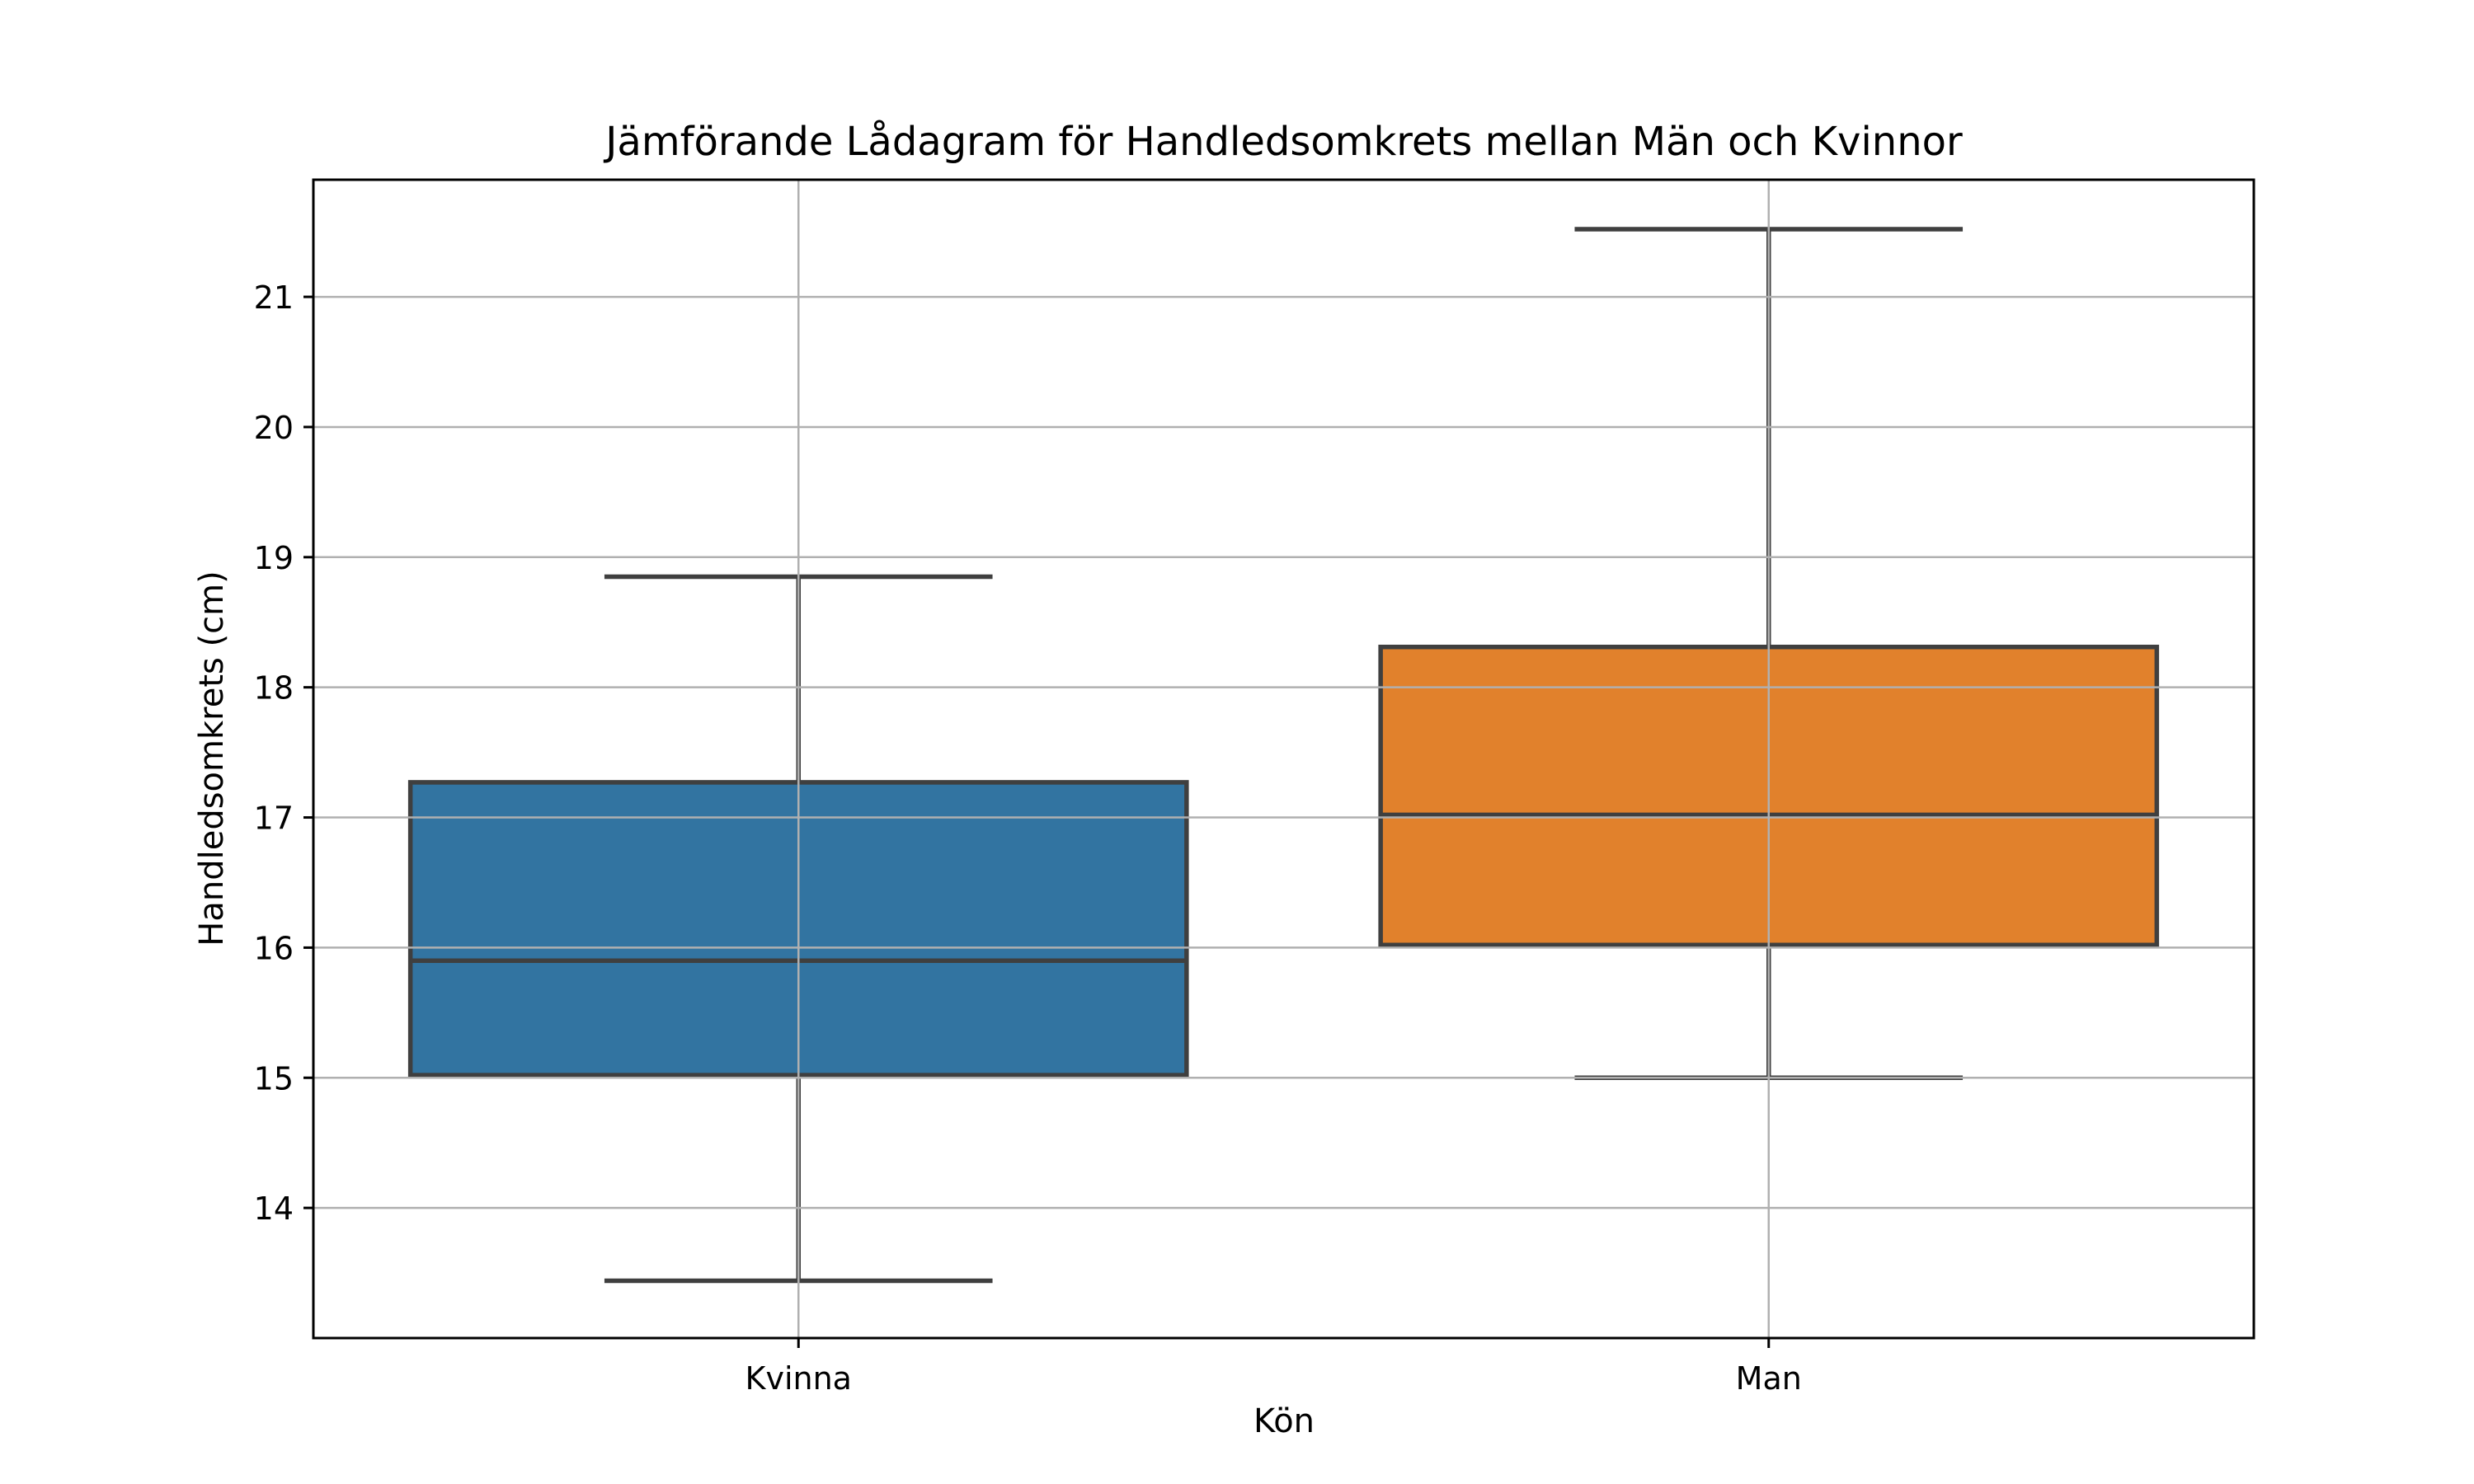  Describe the element at coordinates (274, 297) in the screenshot. I see `y-tick-label: 21` at that location.